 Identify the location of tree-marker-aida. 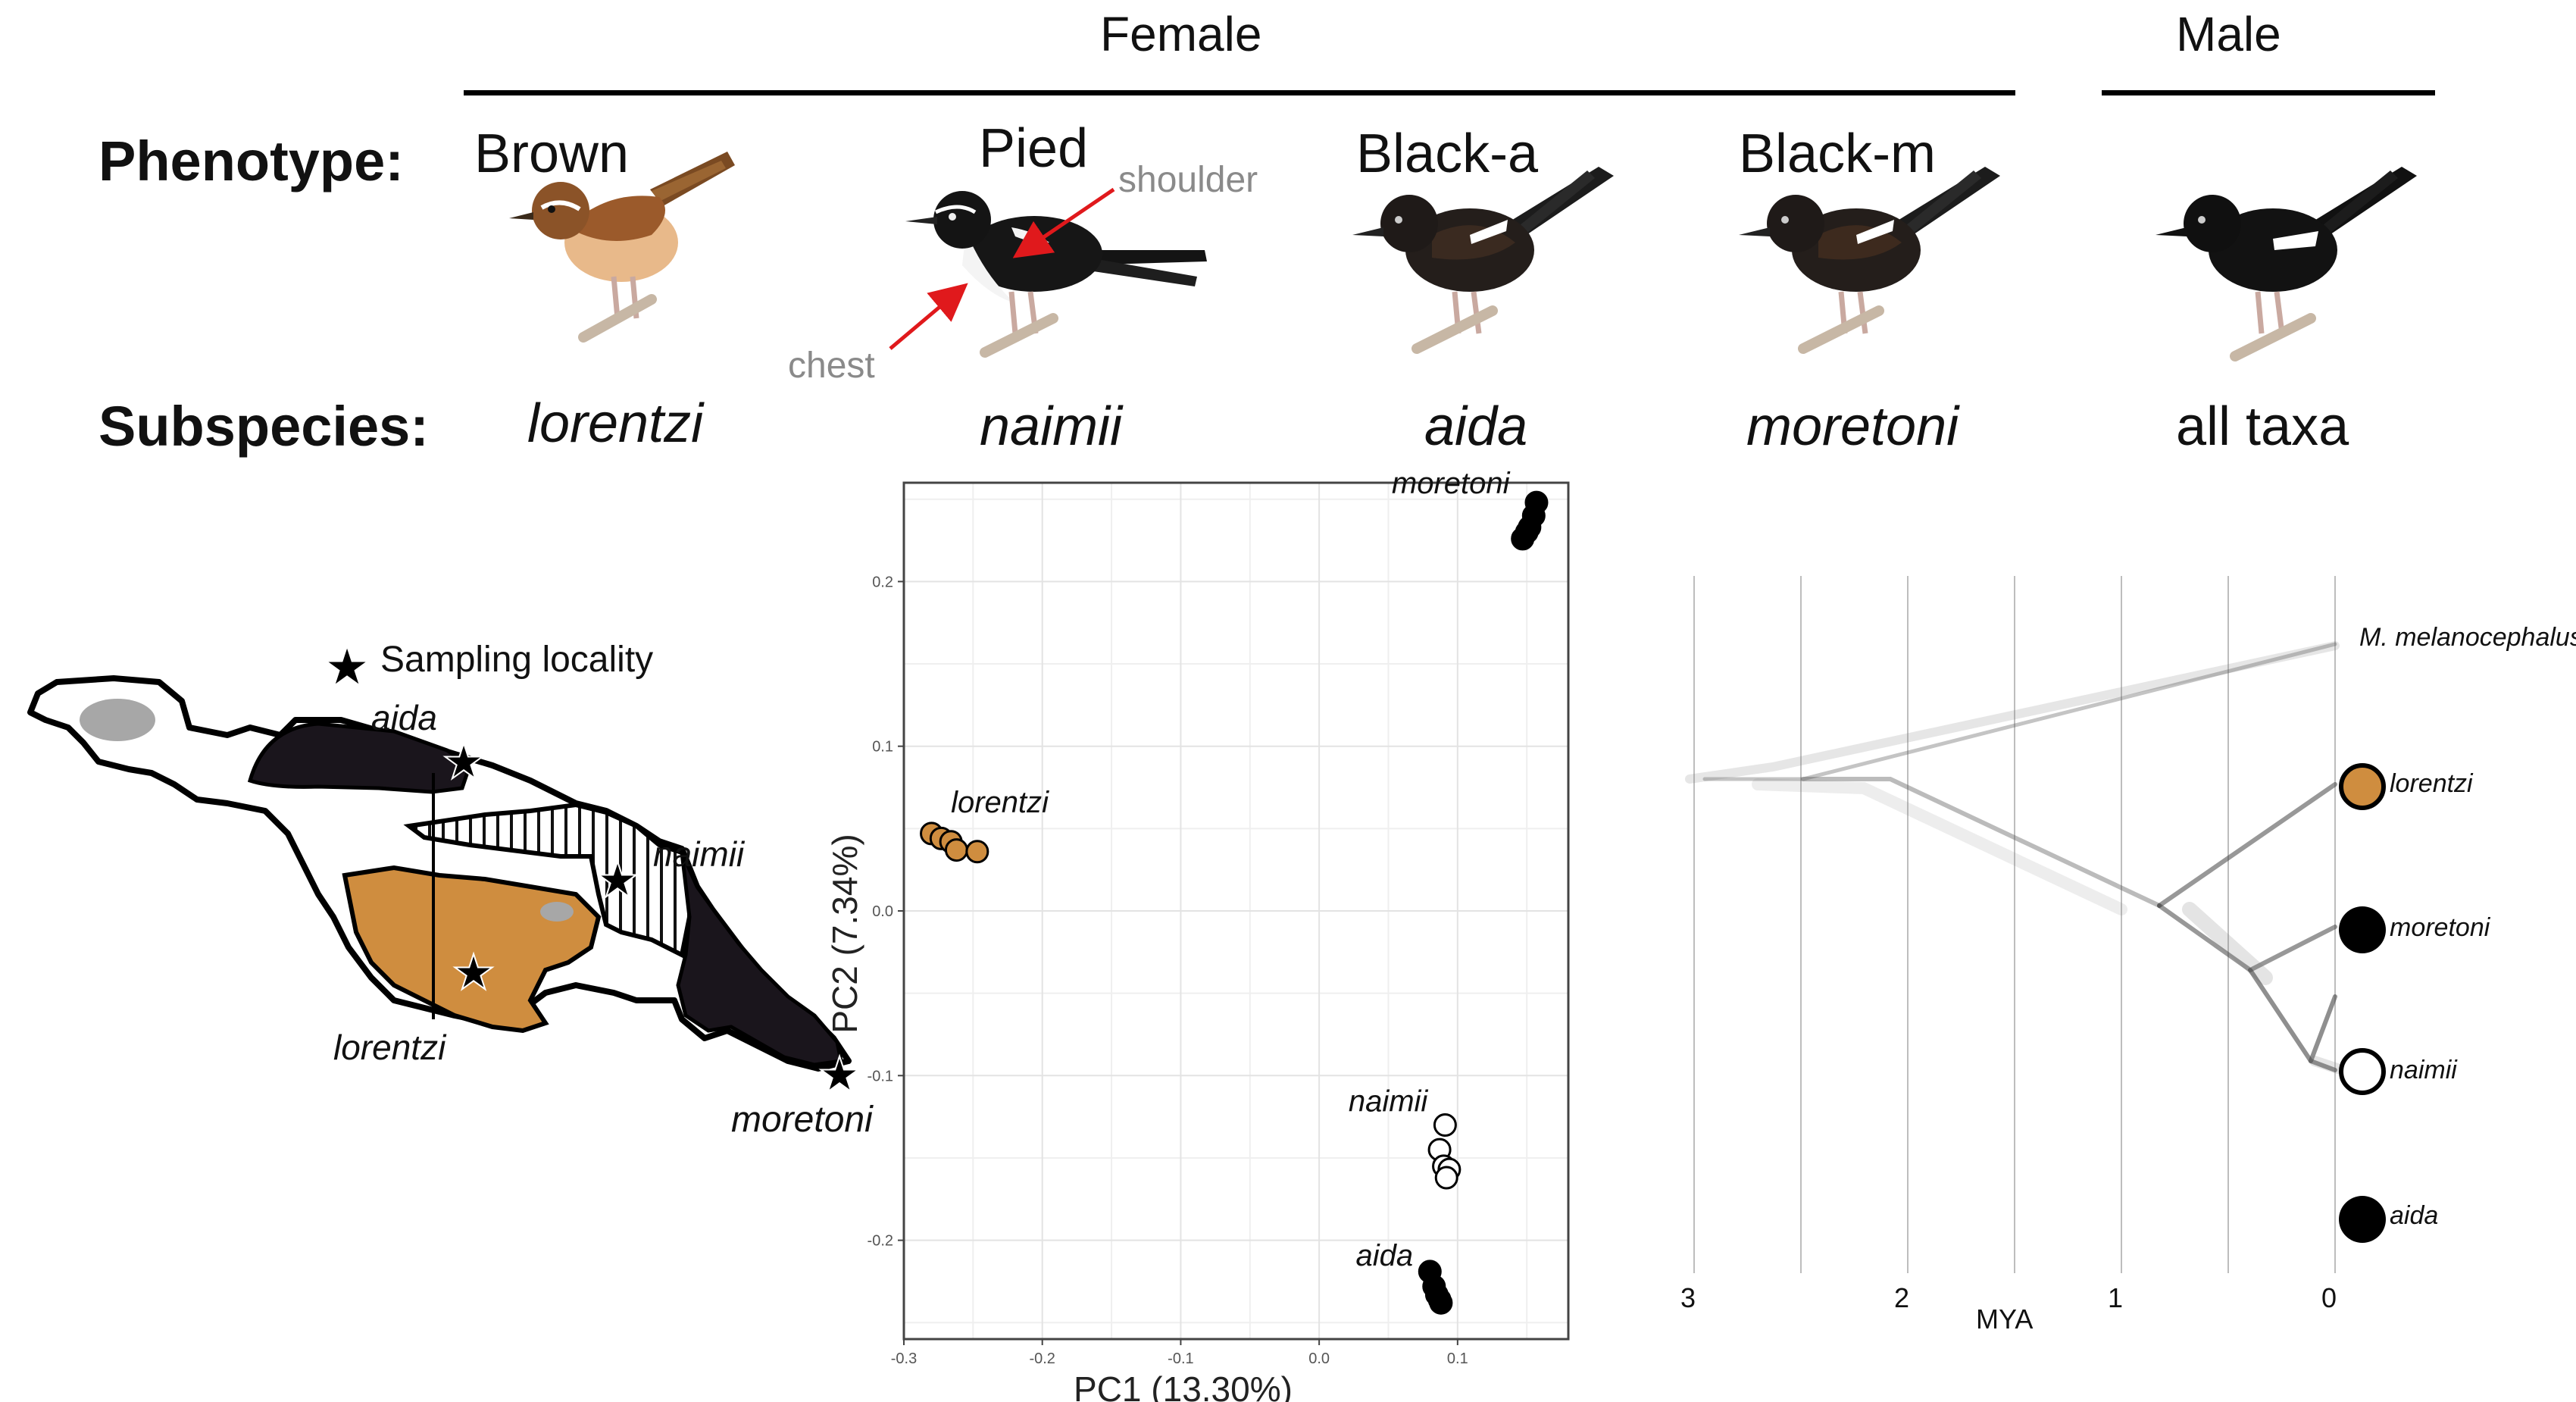
(2362, 1219).